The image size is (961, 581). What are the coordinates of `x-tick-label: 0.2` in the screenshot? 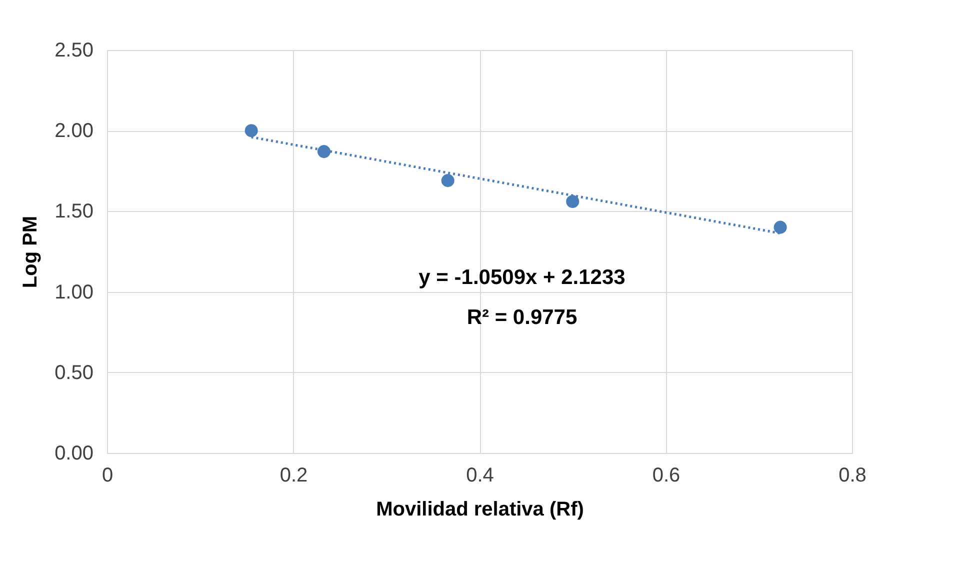 It's located at (294, 475).